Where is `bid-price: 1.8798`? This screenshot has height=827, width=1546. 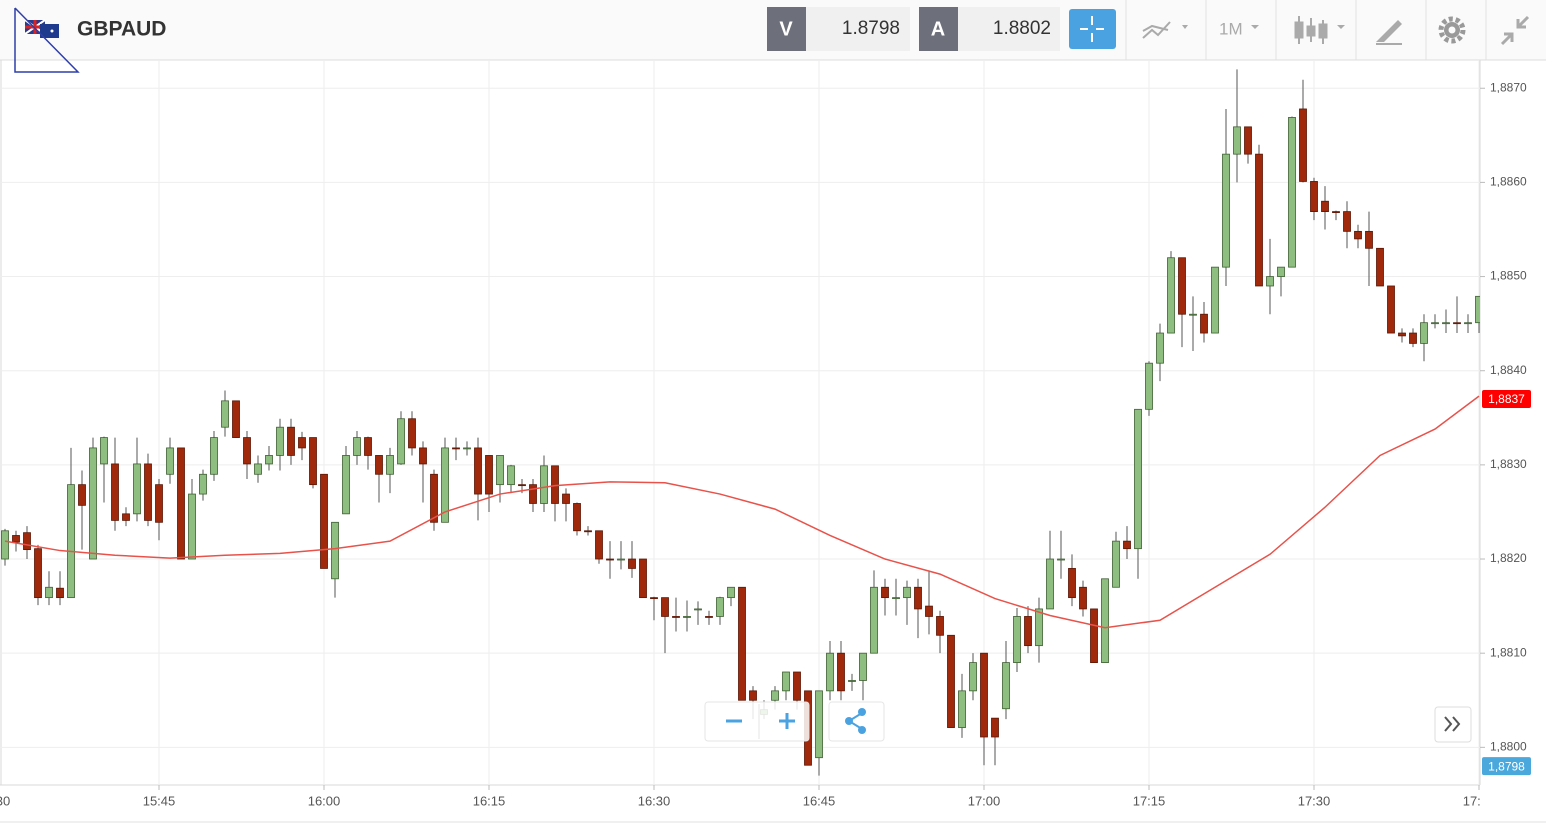 bid-price: 1.8798 is located at coordinates (871, 28).